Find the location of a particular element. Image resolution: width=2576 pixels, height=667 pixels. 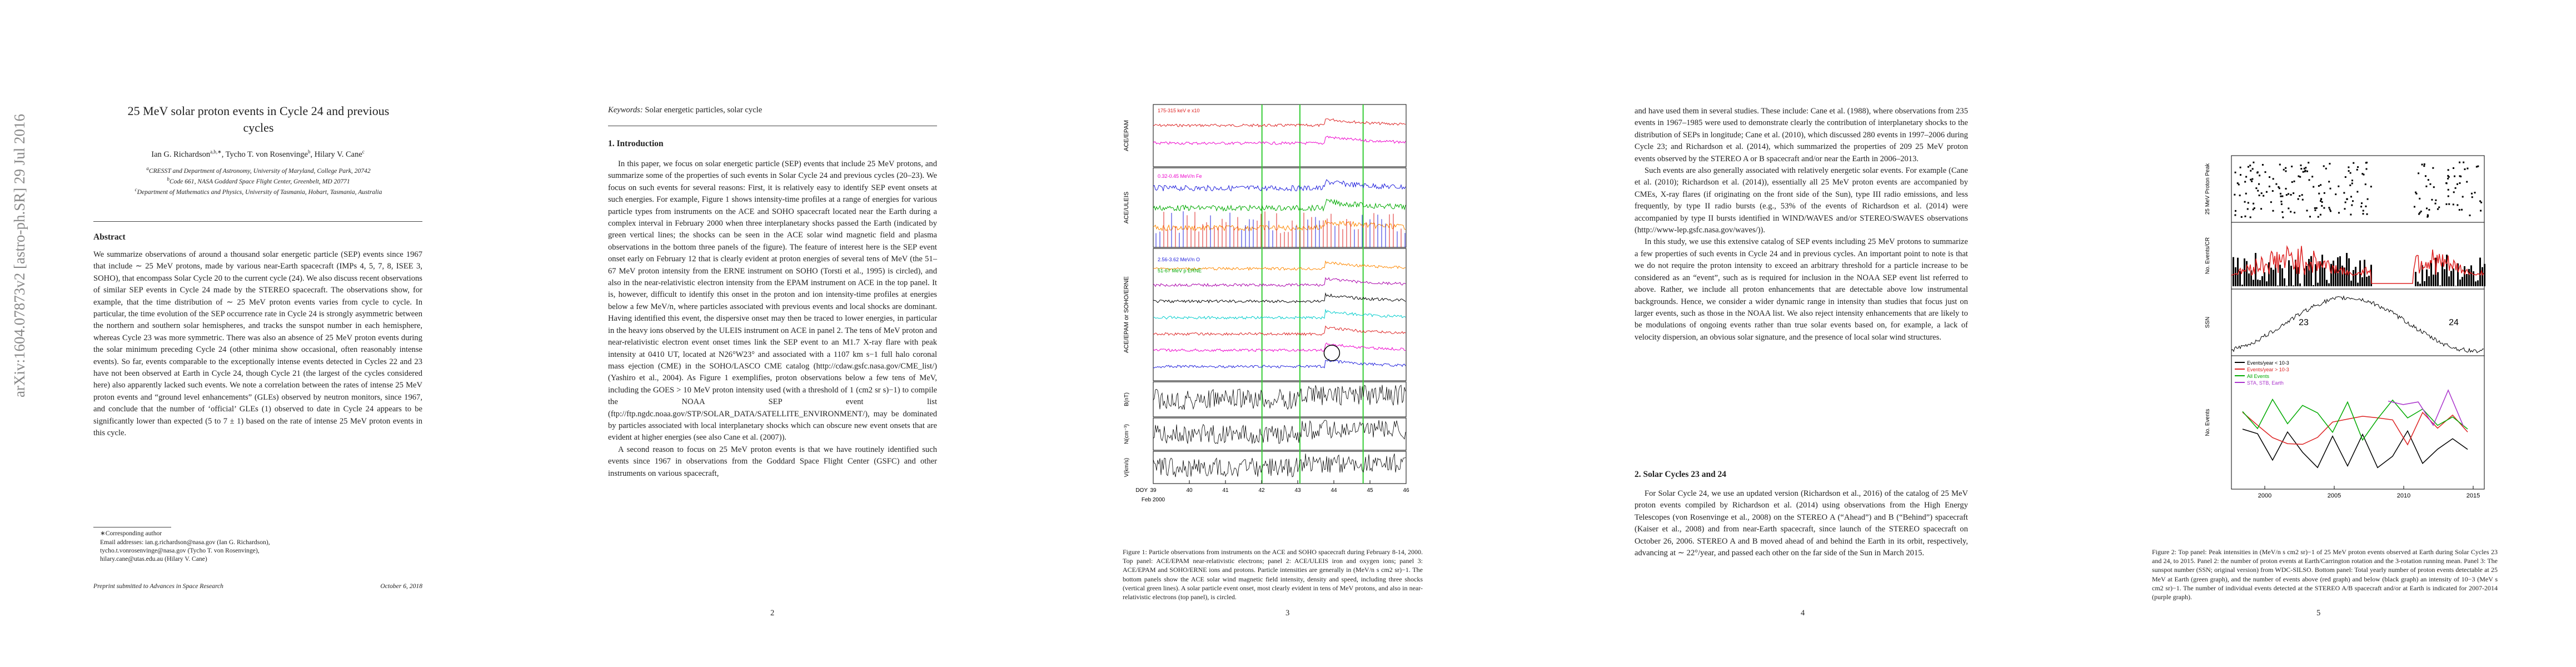

page-number: 3 is located at coordinates (1287, 613).